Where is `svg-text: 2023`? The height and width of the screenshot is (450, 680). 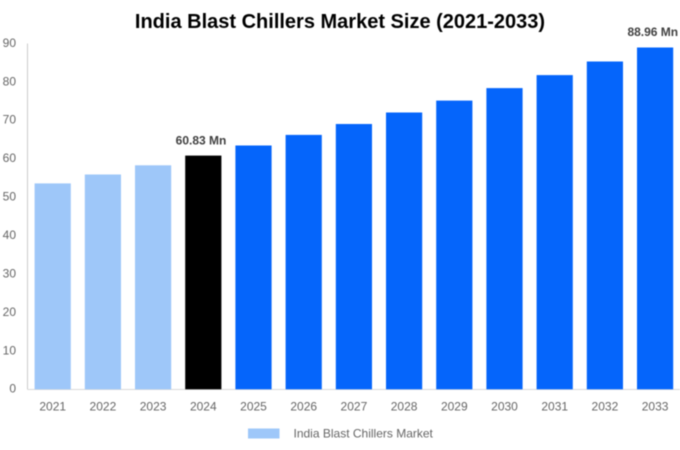
svg-text: 2023 is located at coordinates (153, 407).